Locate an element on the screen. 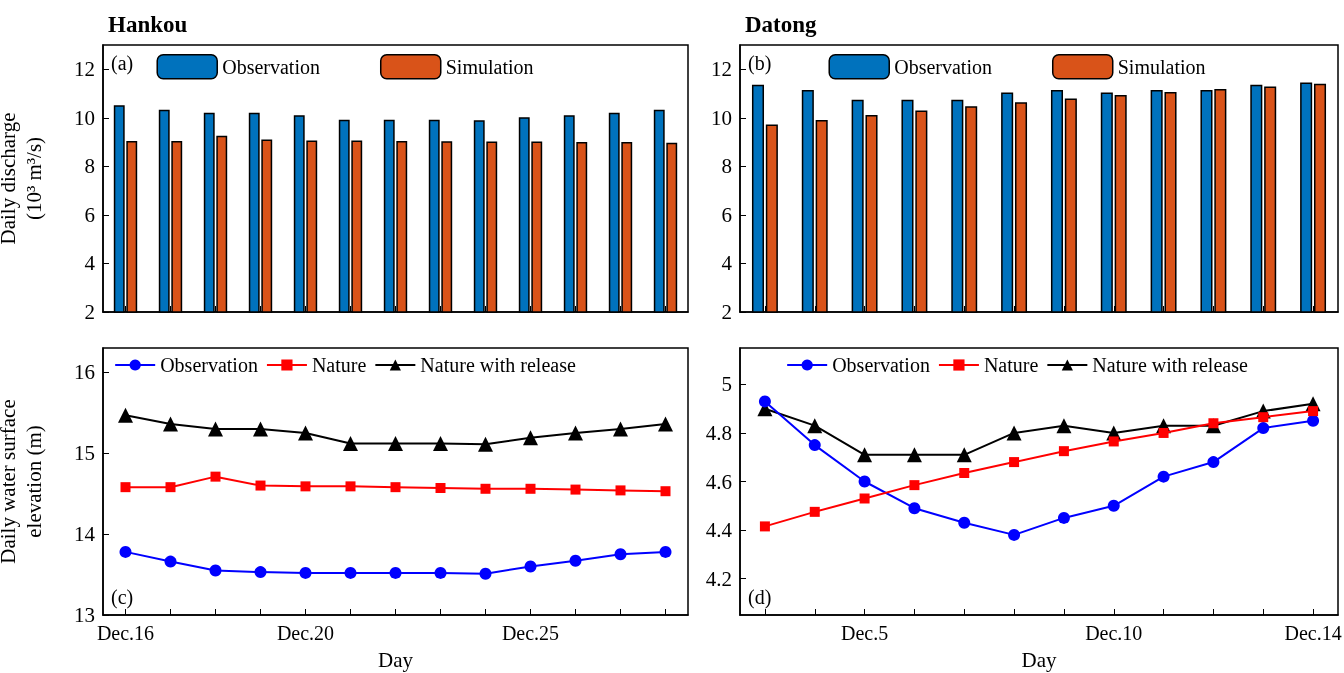 The height and width of the screenshot is (673, 1344). y-tick-label: 15 is located at coordinates (84, 453).